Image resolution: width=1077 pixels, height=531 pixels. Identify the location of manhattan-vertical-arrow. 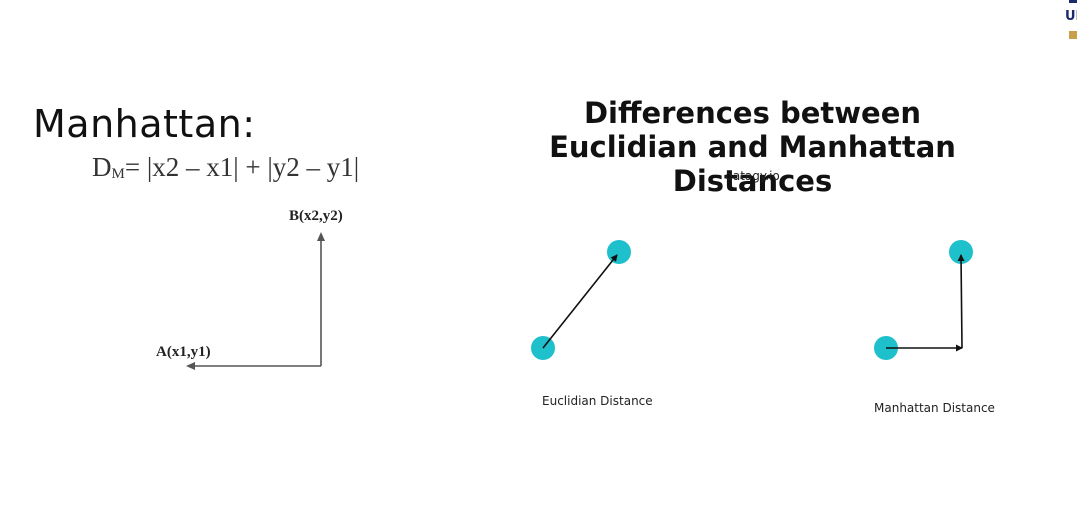
(961, 301).